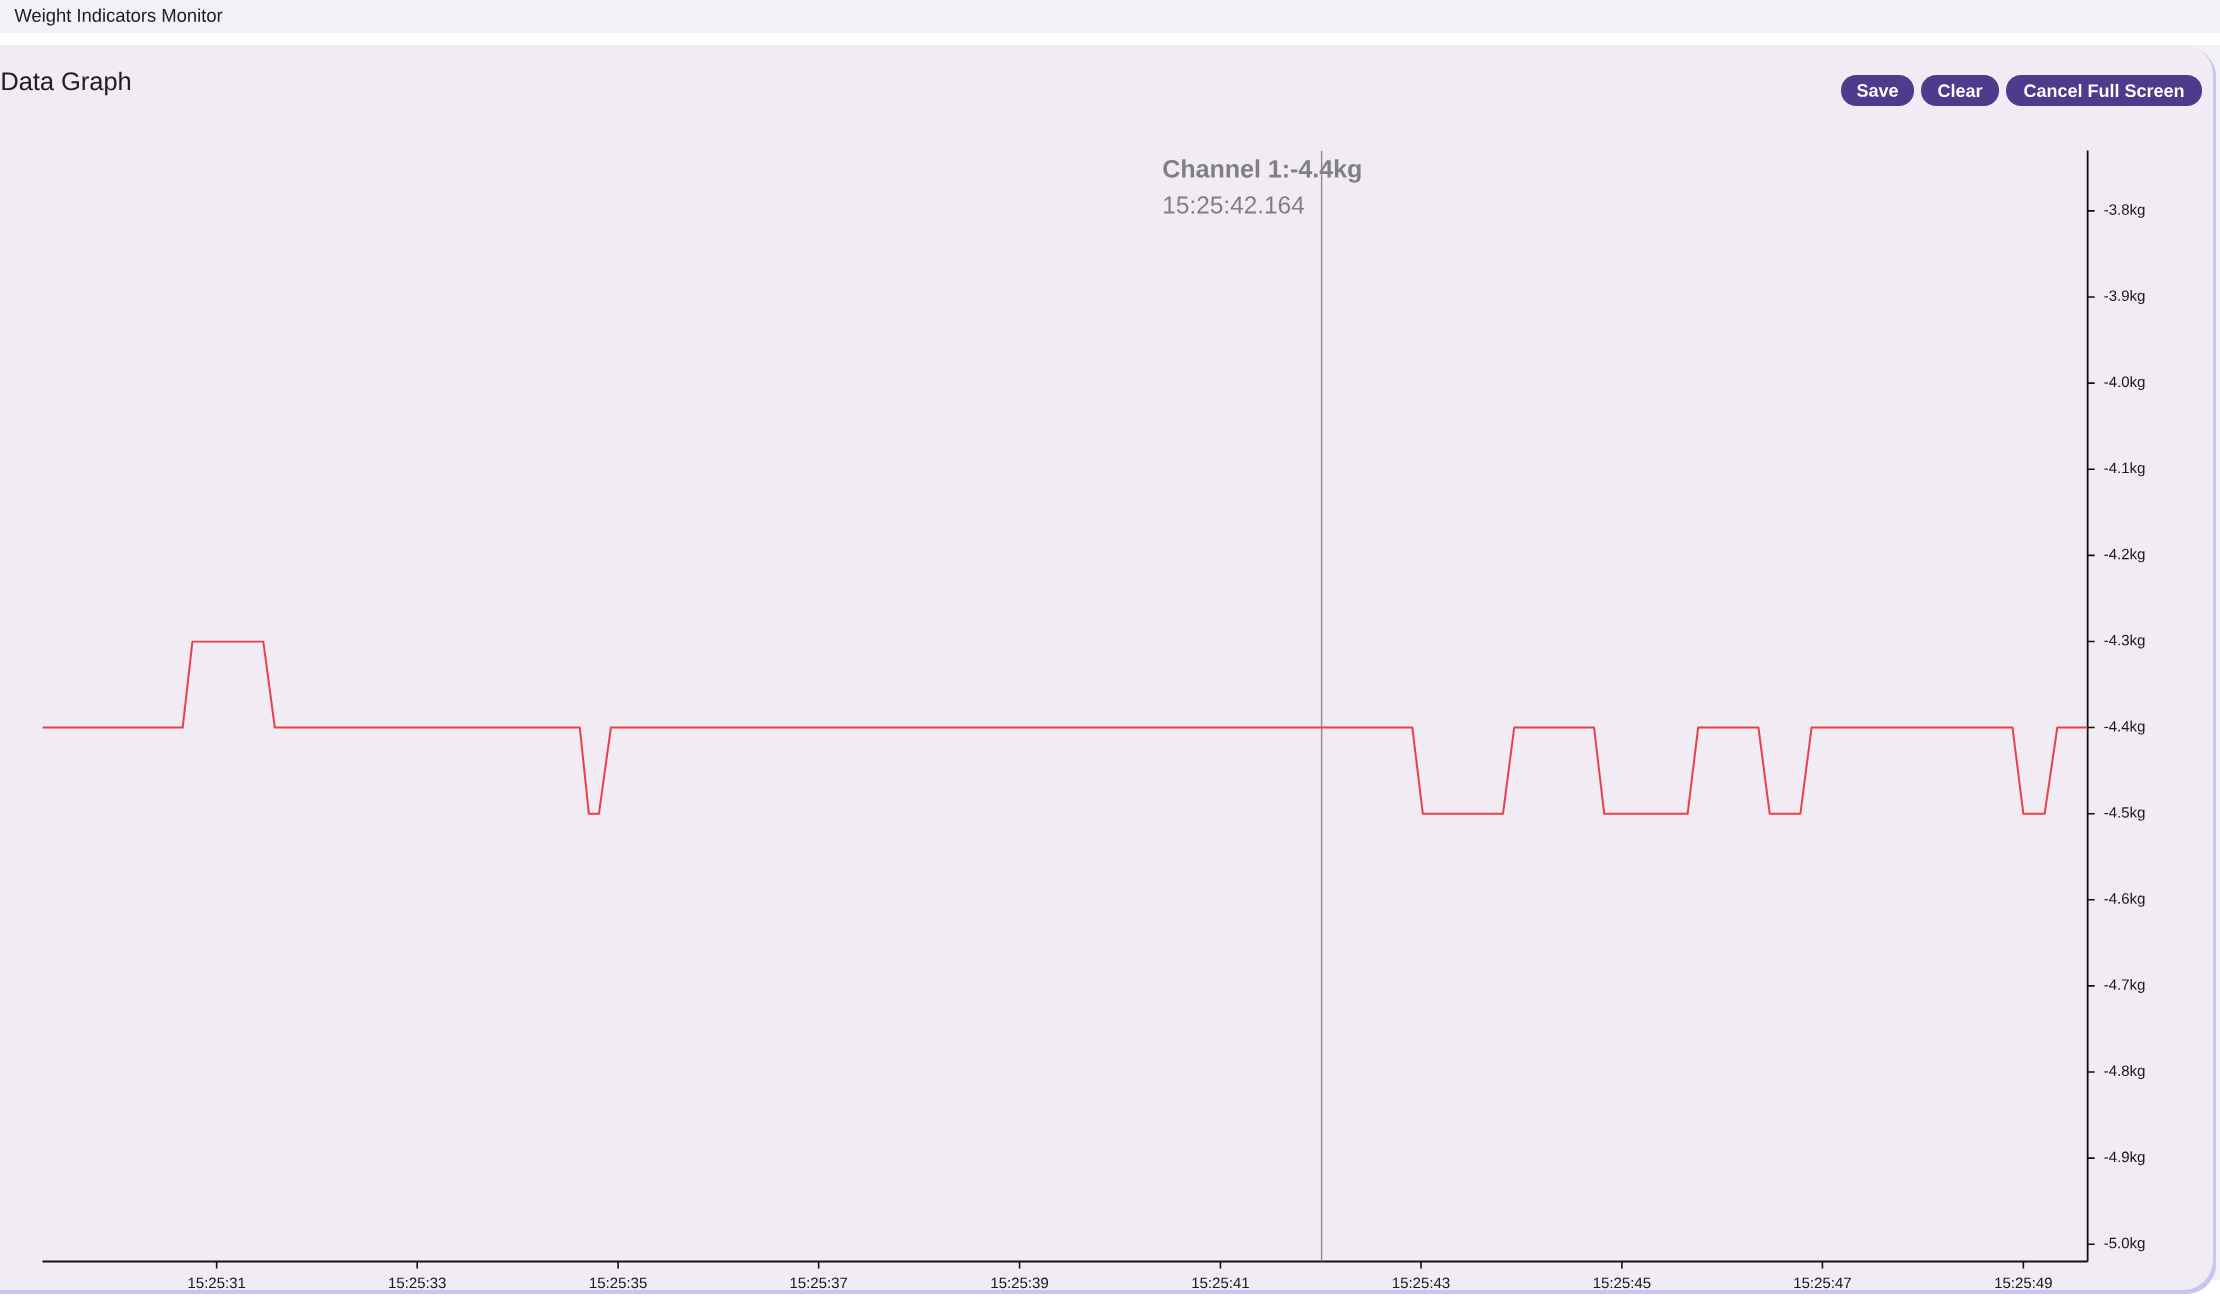 This screenshot has width=2220, height=1311. What do you see at coordinates (618, 1283) in the screenshot?
I see `x-tick-label: 15:25:35` at bounding box center [618, 1283].